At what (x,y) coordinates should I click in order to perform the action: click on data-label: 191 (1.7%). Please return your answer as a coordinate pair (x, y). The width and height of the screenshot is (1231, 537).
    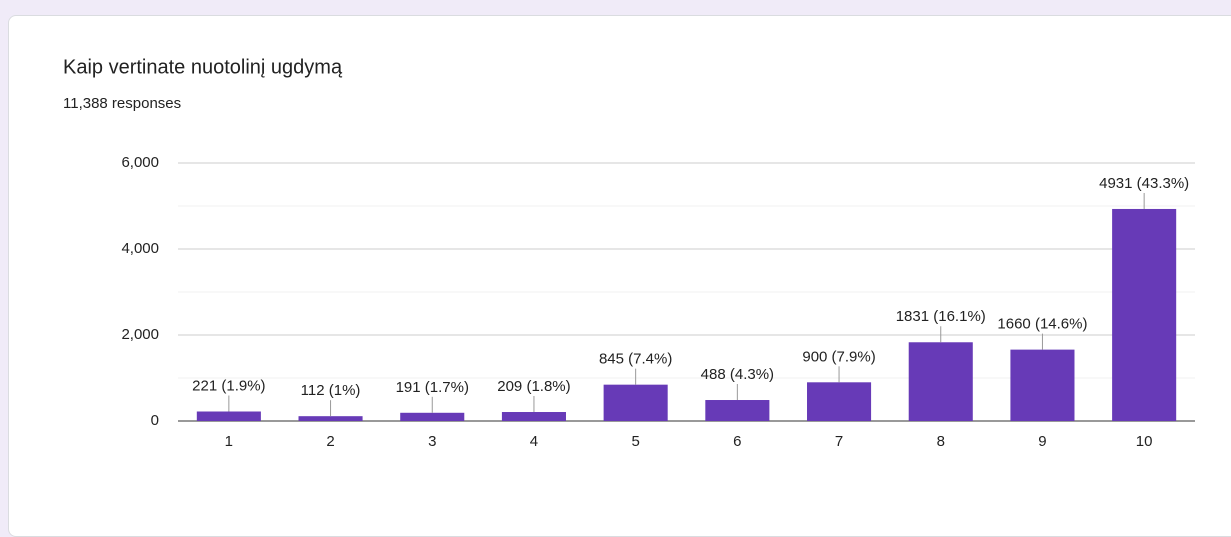
    Looking at the image, I should click on (432, 387).